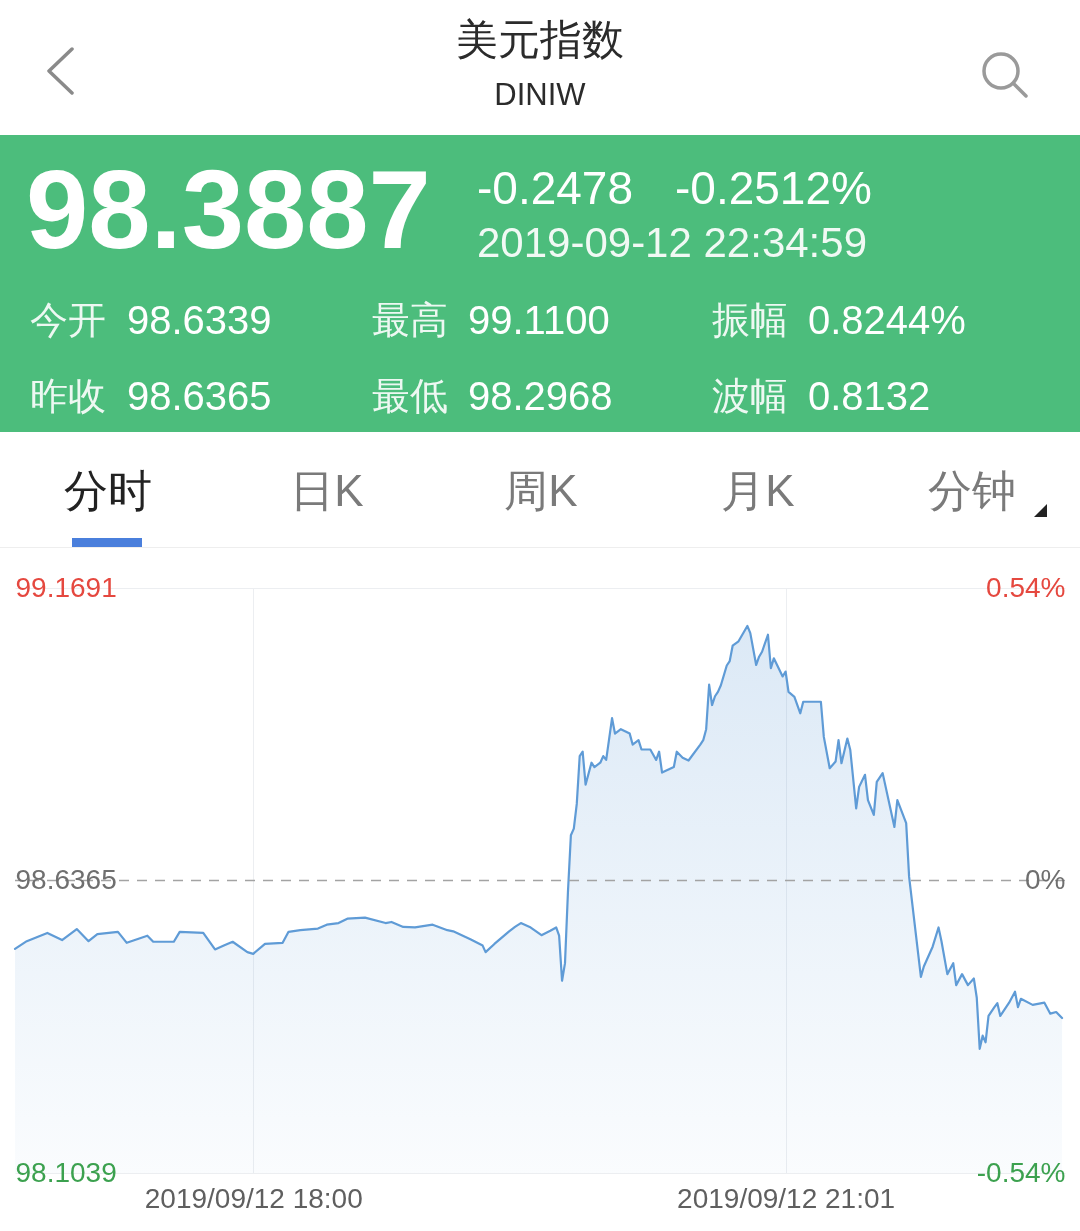 The width and height of the screenshot is (1080, 1231). Describe the element at coordinates (1045, 879) in the screenshot. I see `y2-tick-label: 0%` at that location.